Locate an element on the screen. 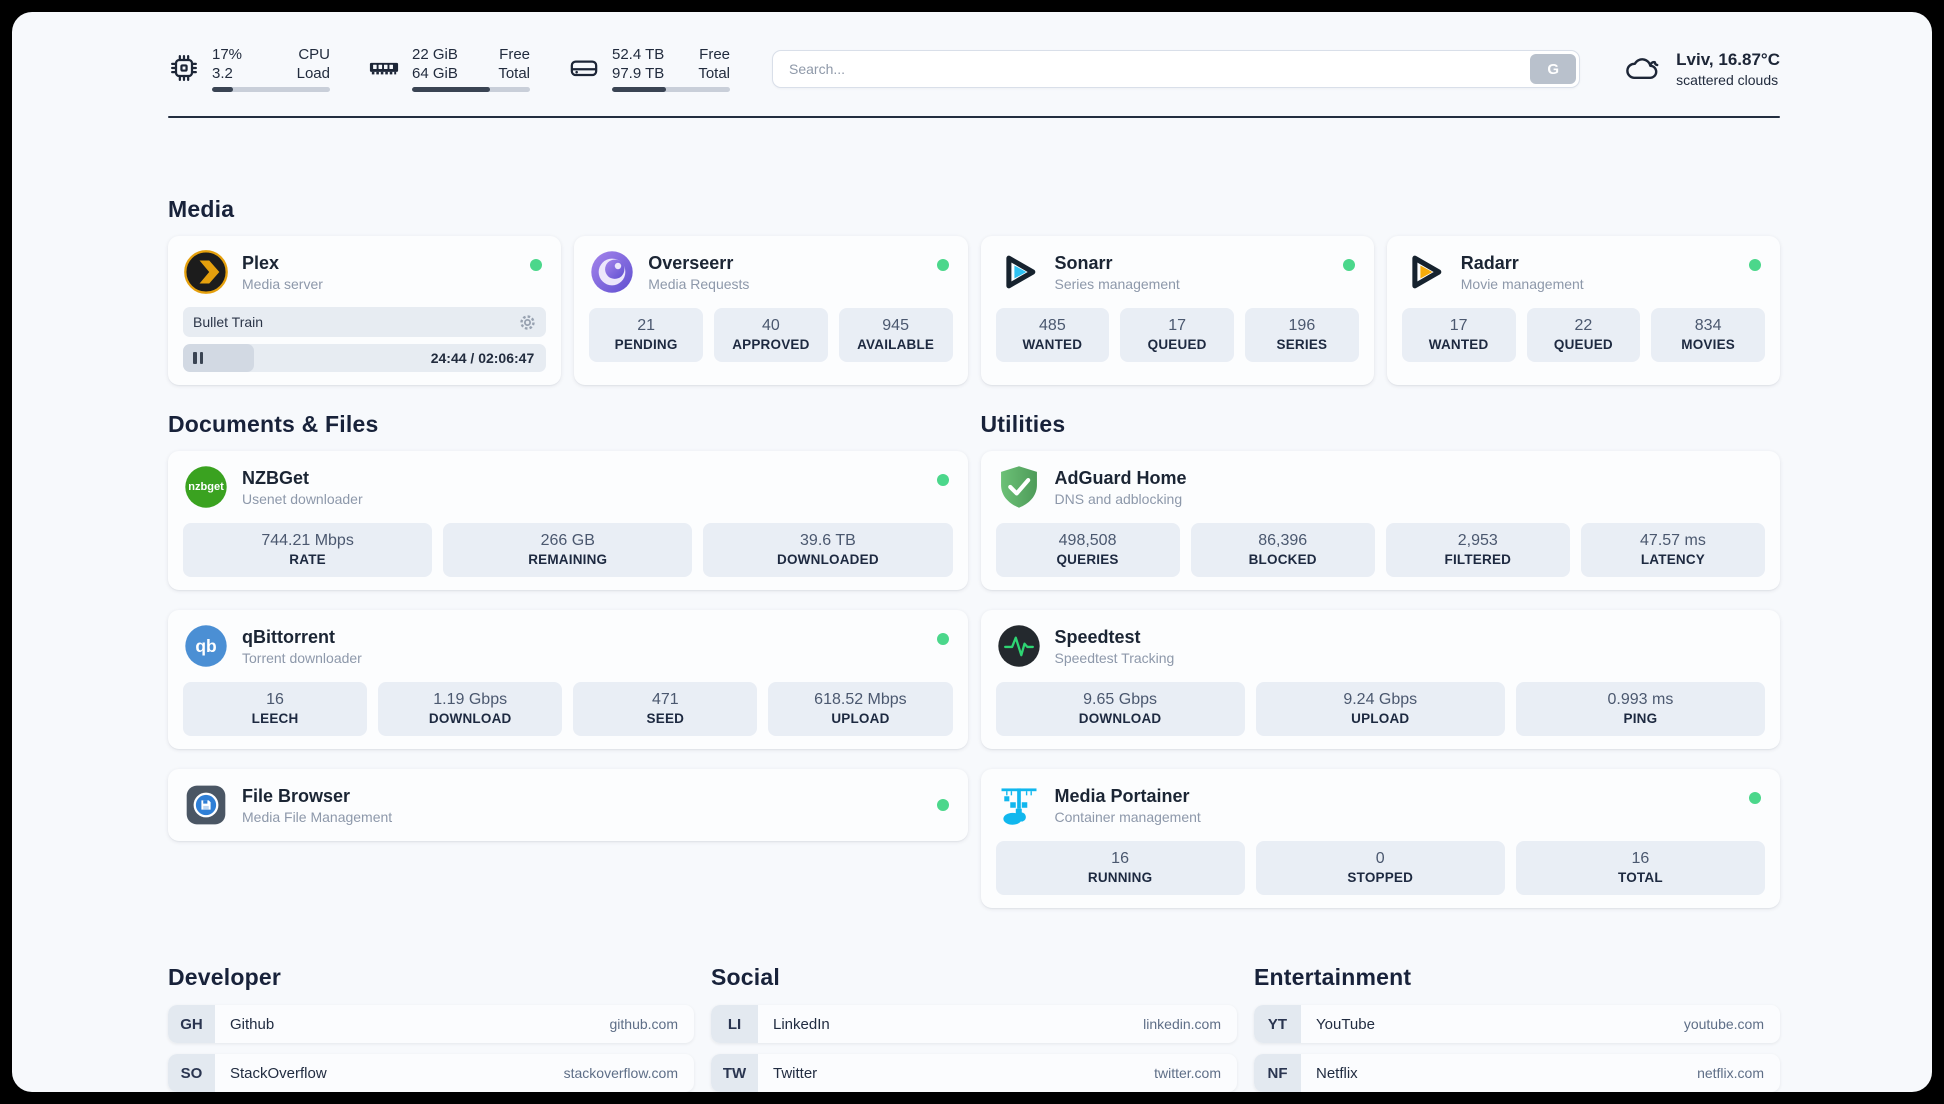 The width and height of the screenshot is (1944, 1104). app-title: qBittorrent is located at coordinates (288, 636).